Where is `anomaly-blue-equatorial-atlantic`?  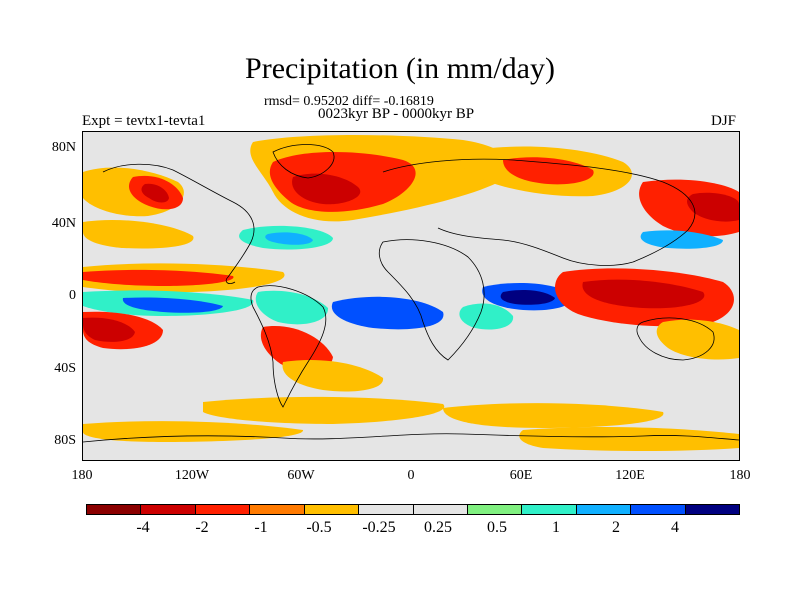 anomaly-blue-equatorial-atlantic is located at coordinates (387, 313).